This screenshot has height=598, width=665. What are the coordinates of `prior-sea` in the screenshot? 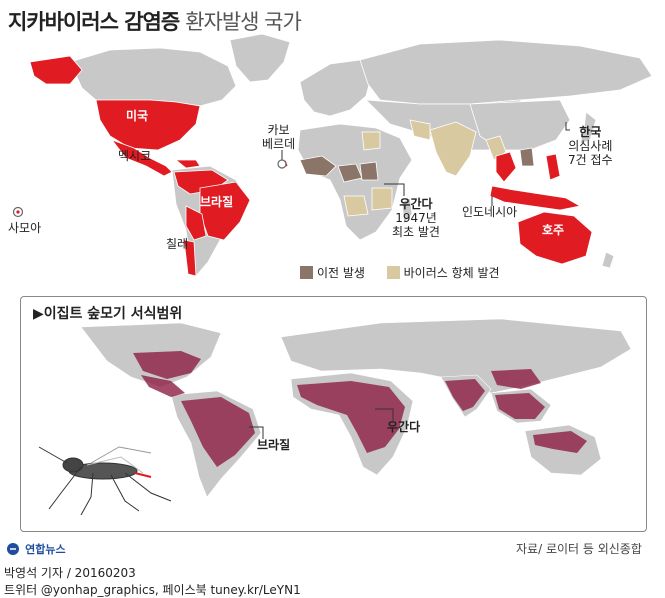 It's located at (527, 157).